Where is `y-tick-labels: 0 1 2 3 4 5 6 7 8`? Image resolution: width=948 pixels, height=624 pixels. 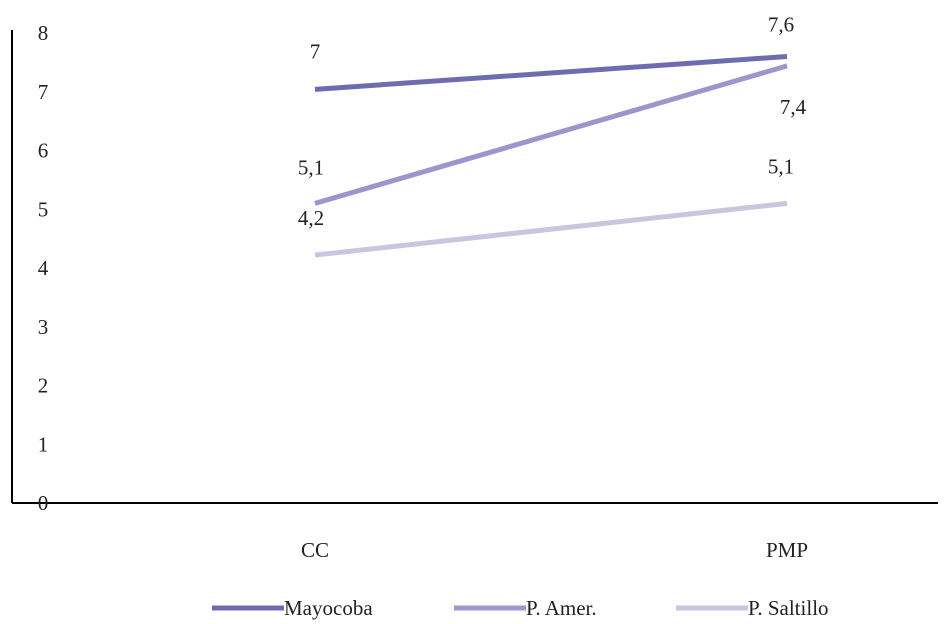
y-tick-labels: 0 1 2 3 4 5 6 7 8 is located at coordinates (43, 268).